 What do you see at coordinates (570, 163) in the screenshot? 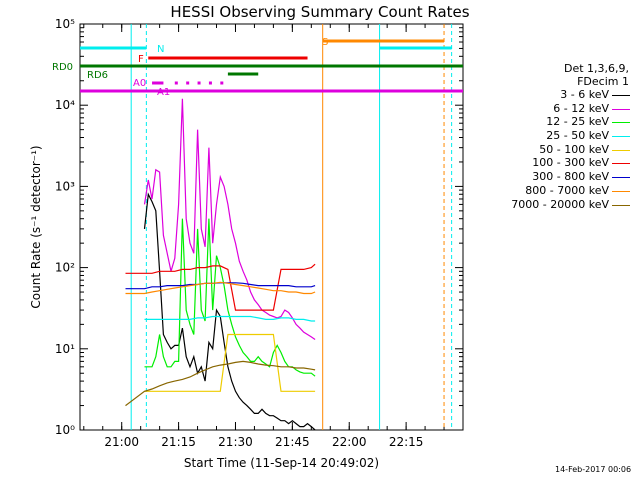
I see `legend-label: 100 - 300 keV` at bounding box center [570, 163].